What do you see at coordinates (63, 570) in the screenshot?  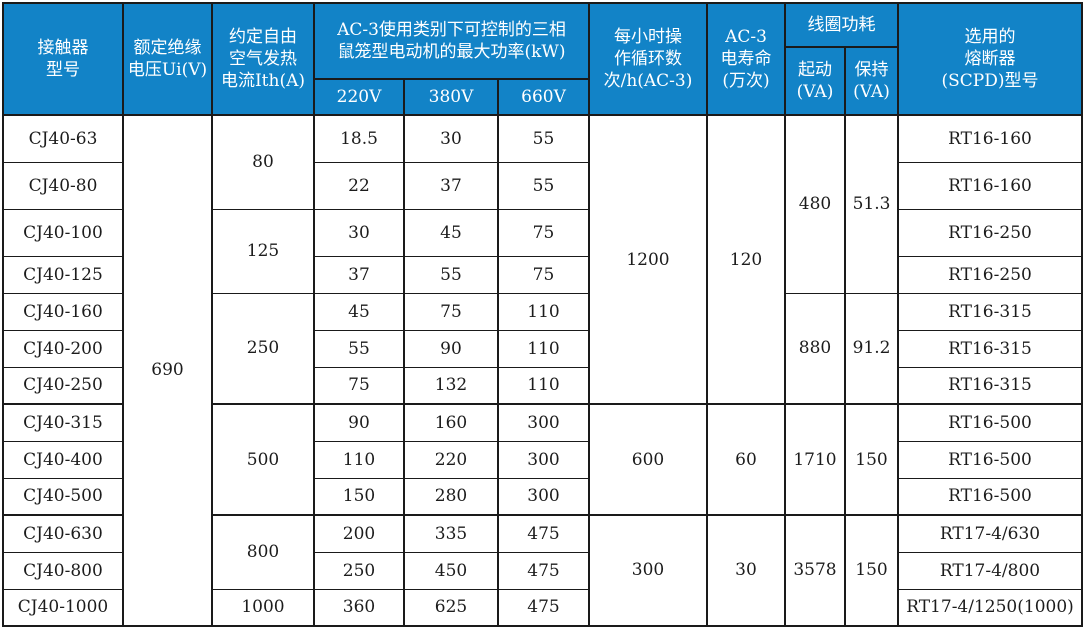 I see `cell-model: CJ40-800` at bounding box center [63, 570].